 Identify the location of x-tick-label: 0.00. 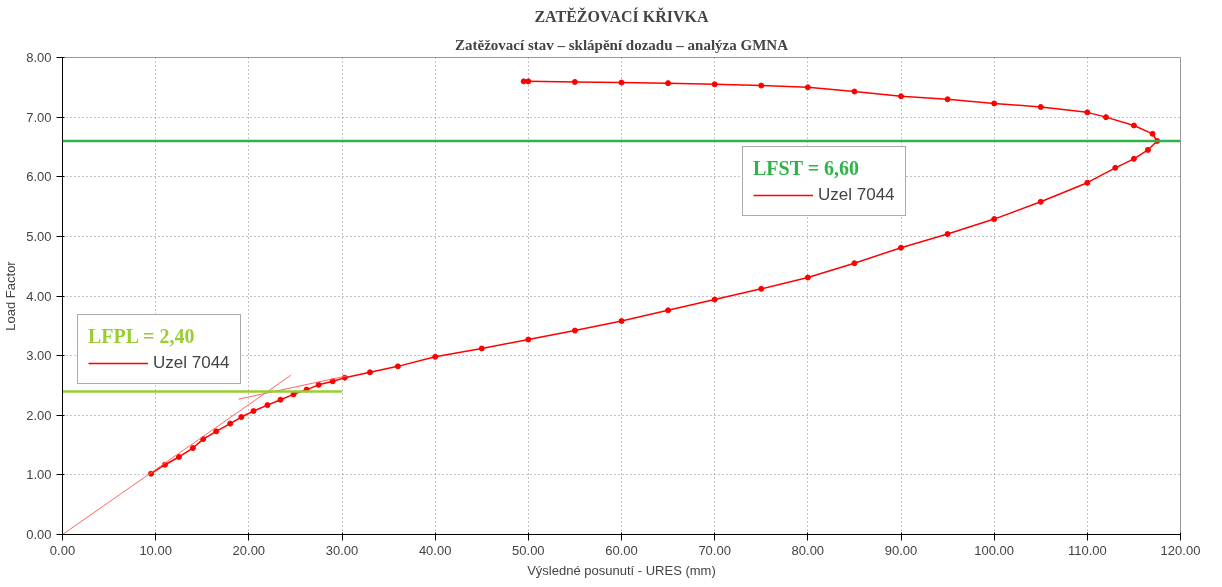
(62, 550).